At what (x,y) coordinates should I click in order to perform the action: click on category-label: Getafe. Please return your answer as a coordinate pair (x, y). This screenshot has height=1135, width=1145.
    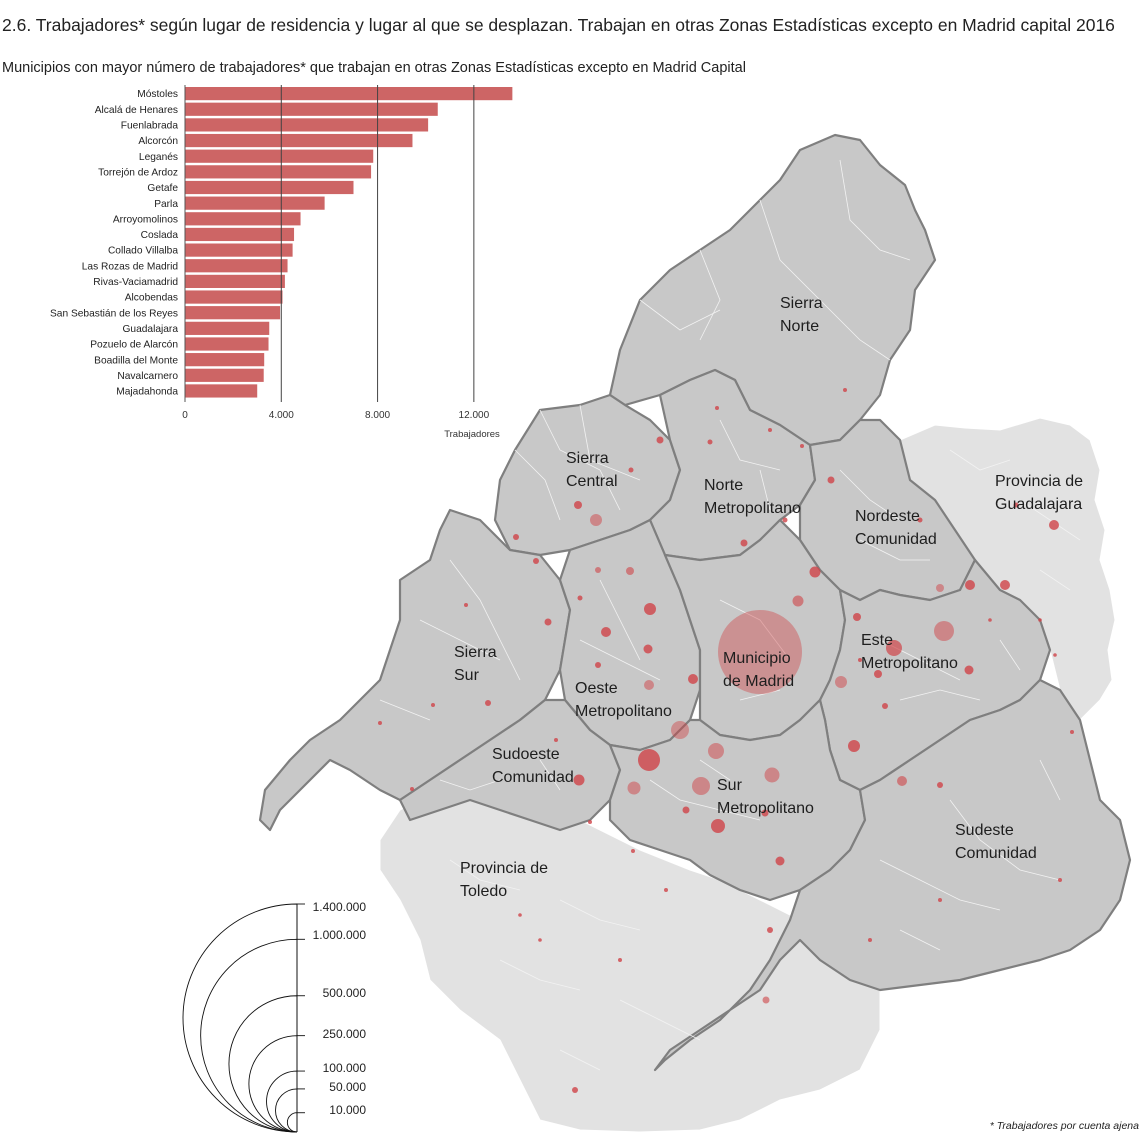
    Looking at the image, I should click on (162, 188).